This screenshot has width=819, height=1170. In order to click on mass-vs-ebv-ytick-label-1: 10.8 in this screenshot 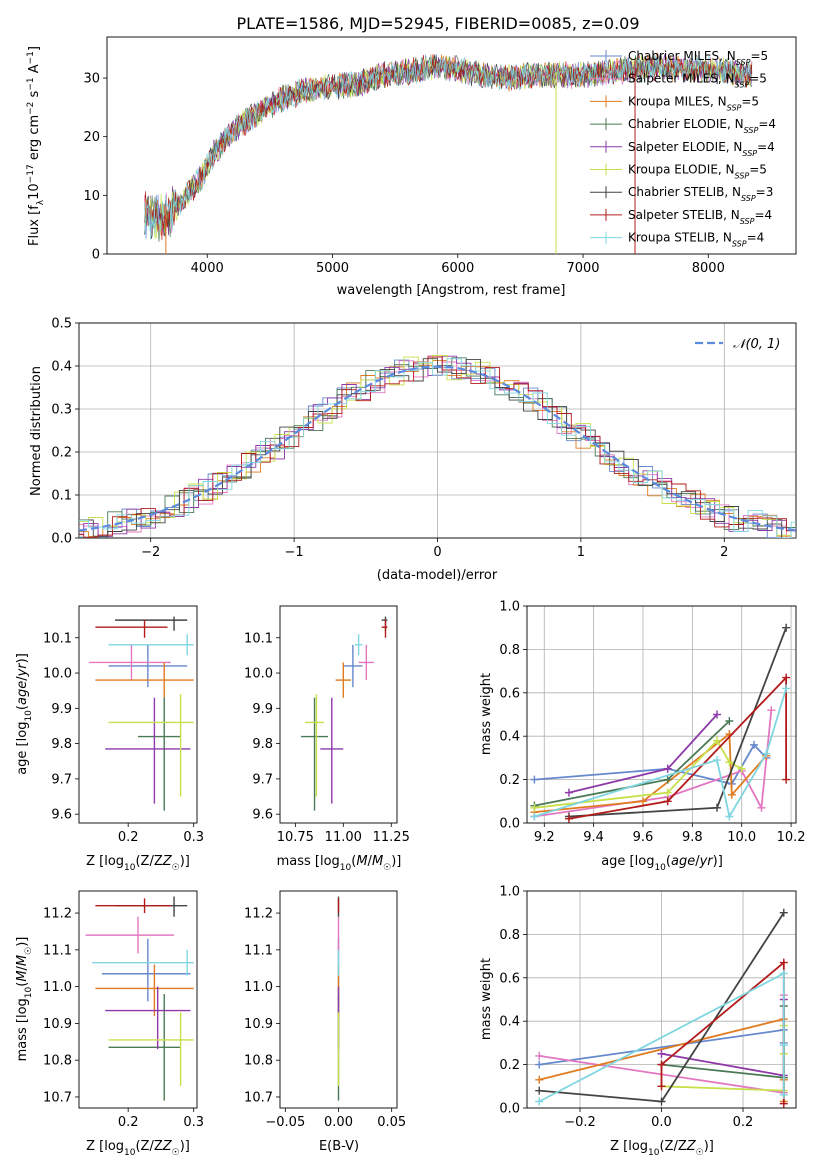, I will do `click(258, 1061)`.